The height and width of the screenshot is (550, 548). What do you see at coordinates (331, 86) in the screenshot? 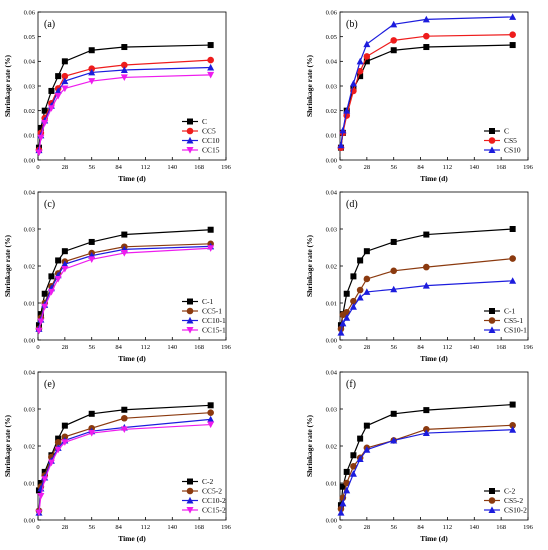
I see `y-tick-label: 0.03` at bounding box center [331, 86].